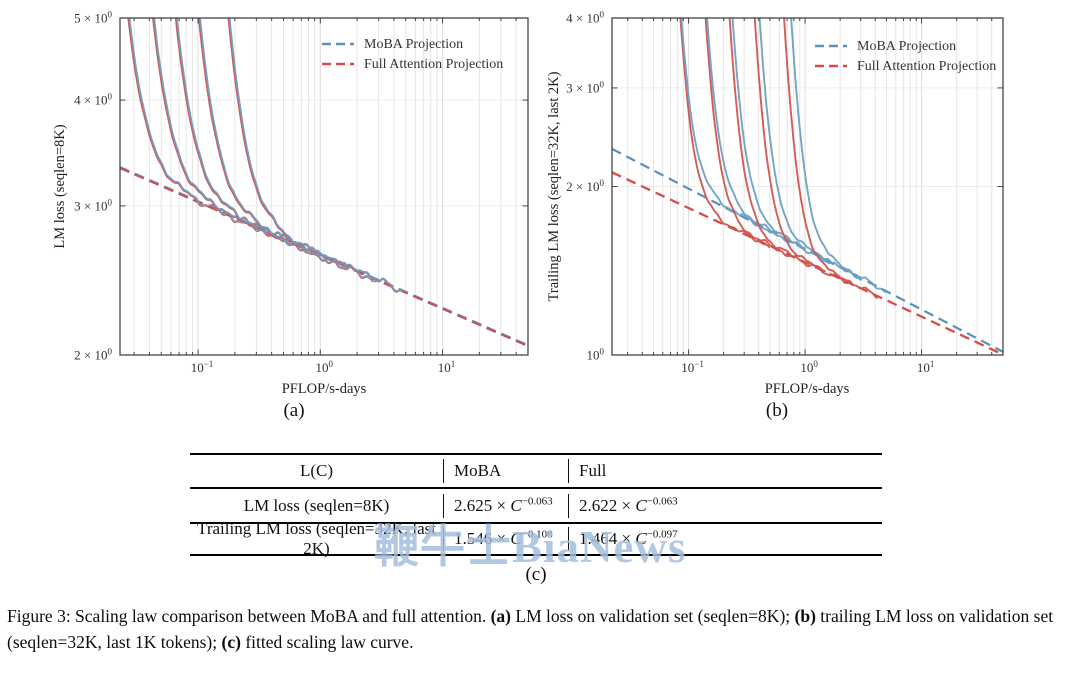 This screenshot has height=675, width=1080. What do you see at coordinates (554, 186) in the screenshot?
I see `y-axis-label: Trailing LM loss (seqlen=32K, last 2K)` at bounding box center [554, 186].